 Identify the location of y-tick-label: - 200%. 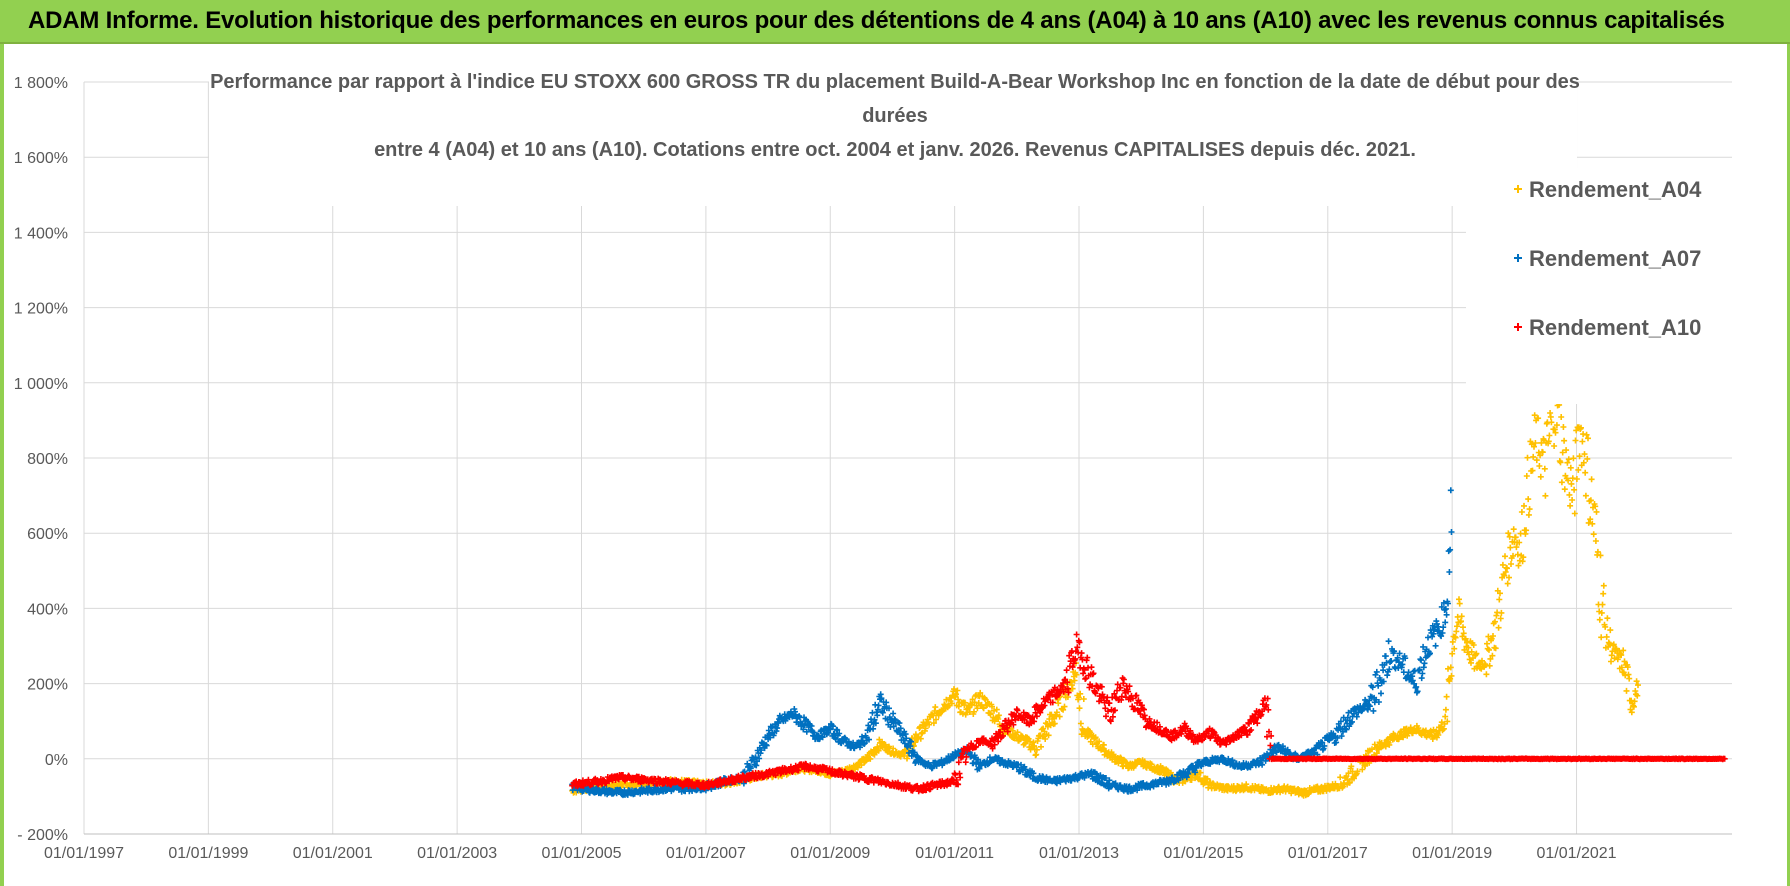
(42, 835).